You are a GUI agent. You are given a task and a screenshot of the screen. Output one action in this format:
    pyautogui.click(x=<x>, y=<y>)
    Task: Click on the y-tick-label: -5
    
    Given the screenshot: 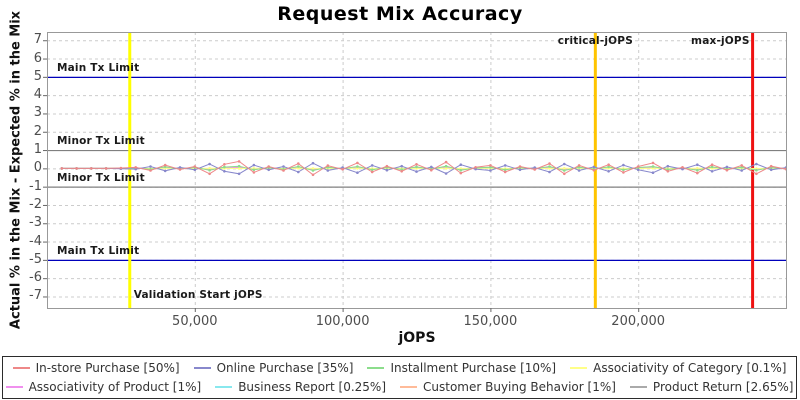 What is the action you would take?
    pyautogui.click(x=35, y=259)
    